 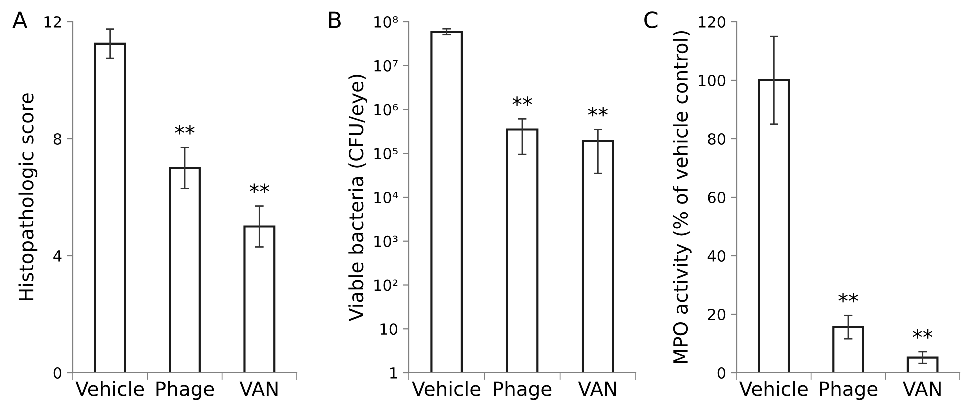 I want to click on y-tick-label: 10⁴, so click(x=386, y=198).